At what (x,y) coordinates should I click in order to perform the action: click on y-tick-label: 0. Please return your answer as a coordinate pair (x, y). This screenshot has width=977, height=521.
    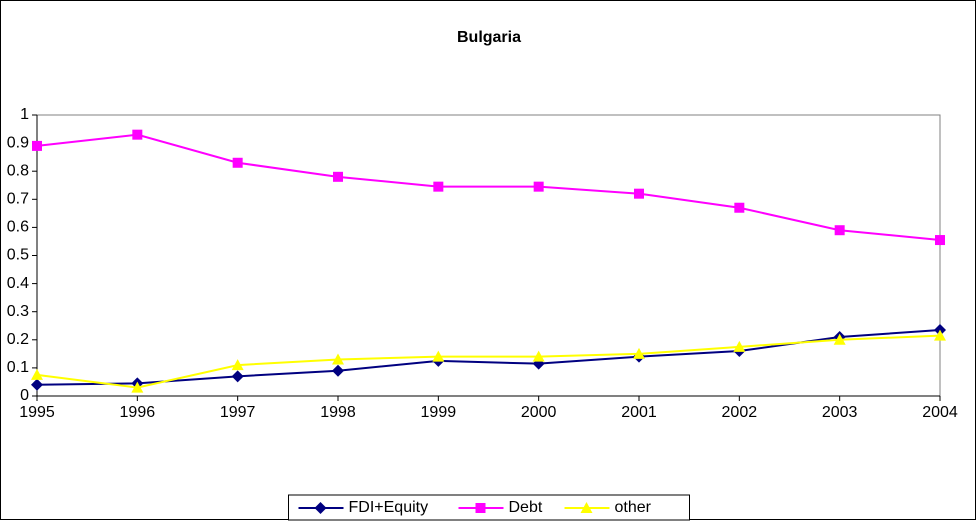
    Looking at the image, I should click on (24, 395).